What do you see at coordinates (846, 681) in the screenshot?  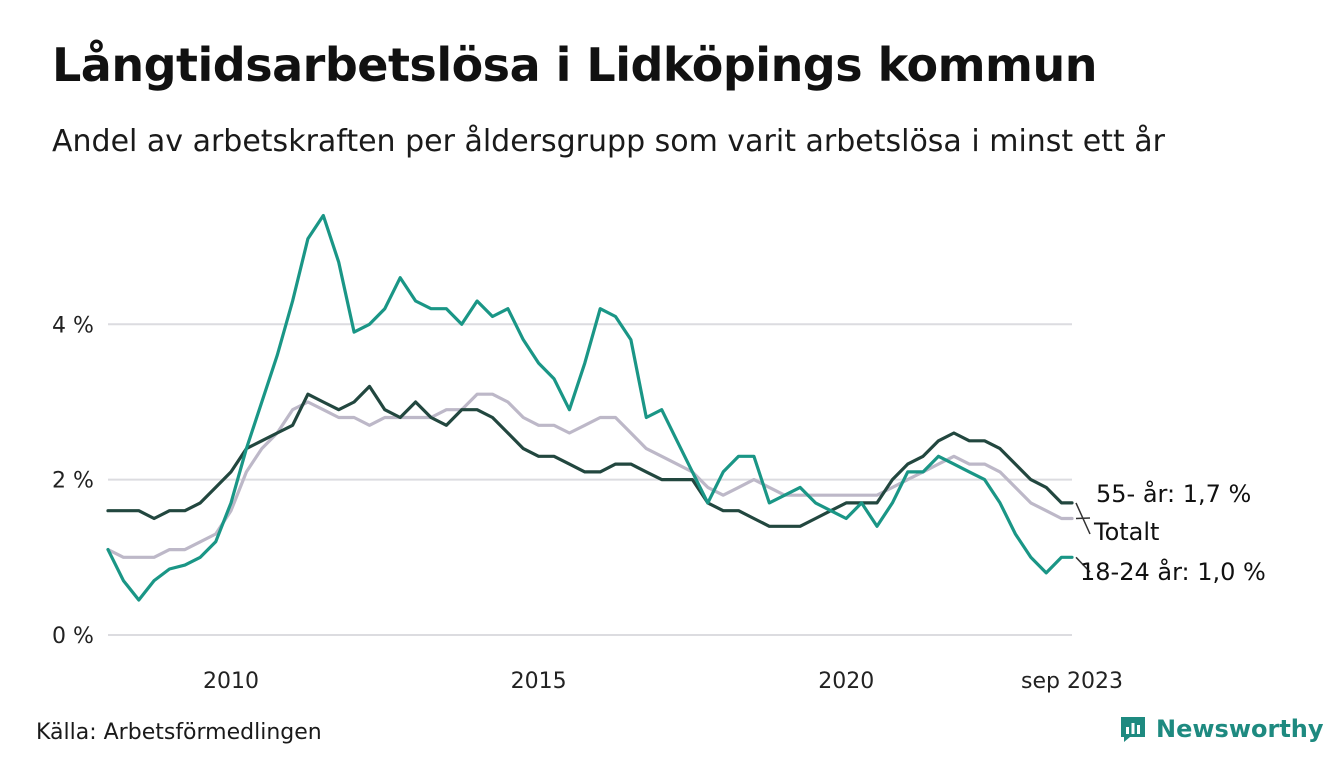 I see `x-tick-label: 2020` at bounding box center [846, 681].